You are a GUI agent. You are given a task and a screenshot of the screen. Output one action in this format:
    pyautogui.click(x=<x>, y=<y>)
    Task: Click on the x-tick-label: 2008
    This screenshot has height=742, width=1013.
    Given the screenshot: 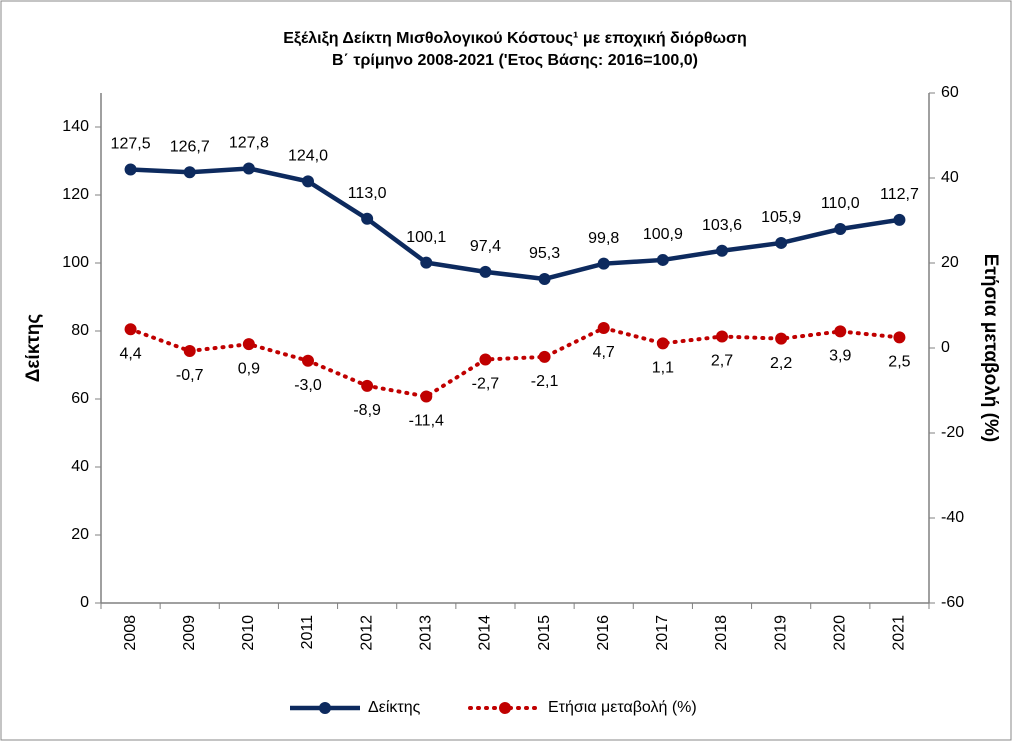 What is the action you would take?
    pyautogui.click(x=130, y=633)
    